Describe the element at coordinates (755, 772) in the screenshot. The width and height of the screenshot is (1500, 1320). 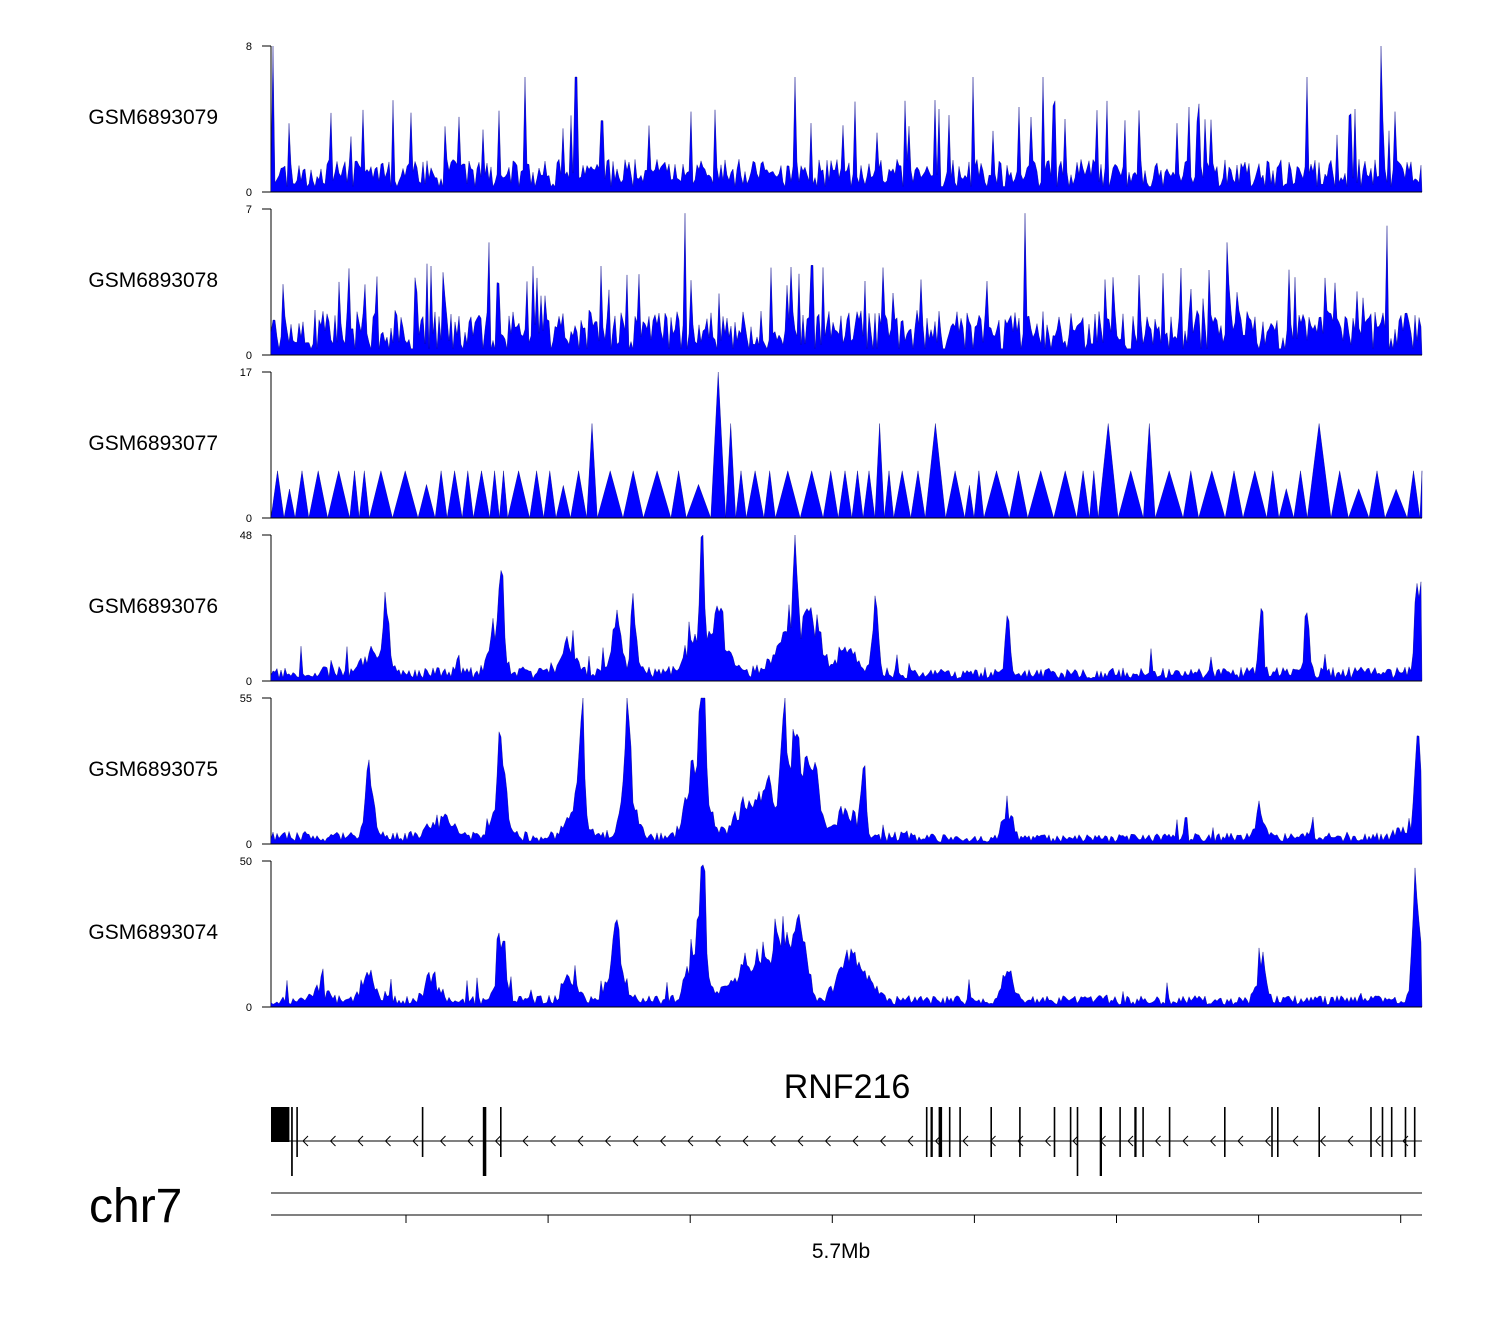
I see `track-GSM6893075: GSM6893075 55 0` at that location.